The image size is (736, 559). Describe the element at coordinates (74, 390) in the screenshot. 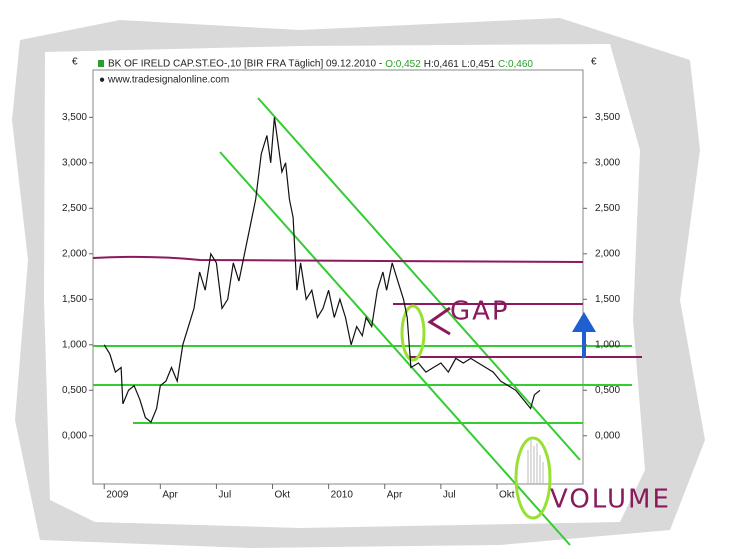

I see `y-tick-label-left: 0,500` at that location.